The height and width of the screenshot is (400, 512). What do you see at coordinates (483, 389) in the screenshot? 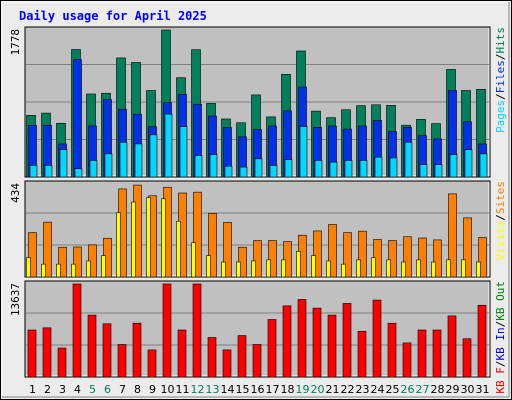
I see `day-label-31: 31` at bounding box center [483, 389].